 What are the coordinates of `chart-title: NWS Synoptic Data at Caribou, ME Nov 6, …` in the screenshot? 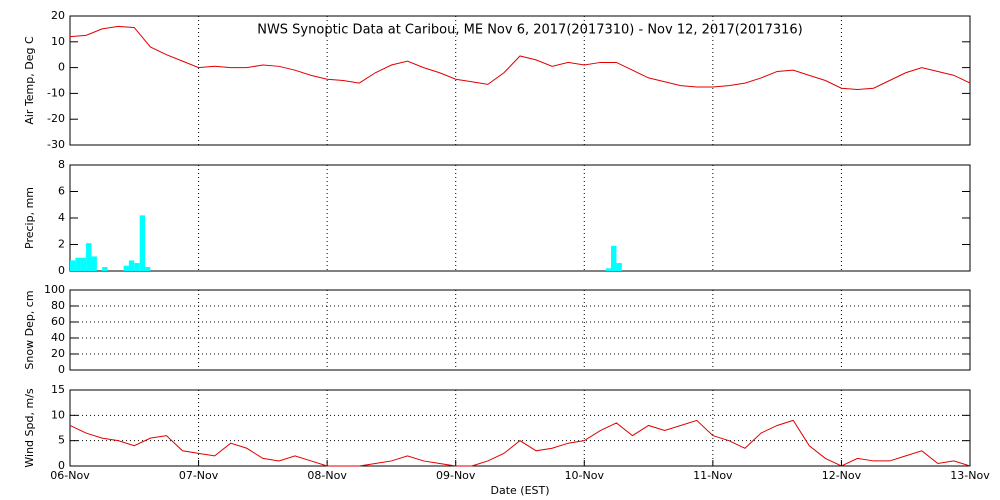 It's located at (530, 30).